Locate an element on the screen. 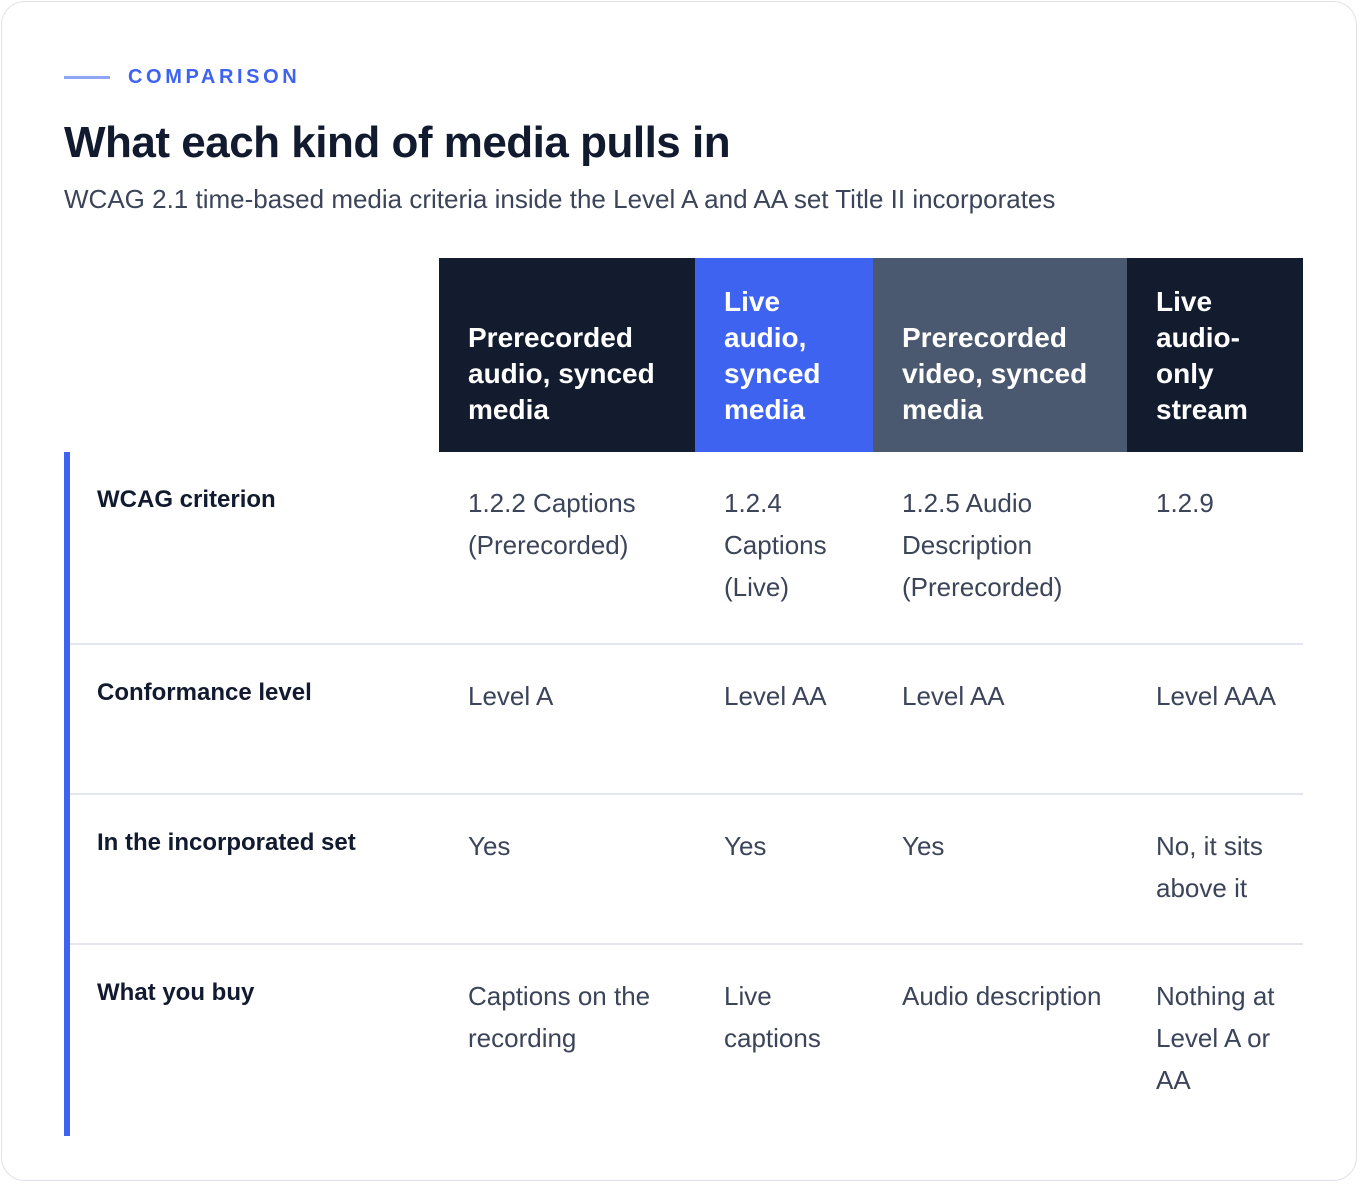 This screenshot has height=1184, width=1360. column-header-prerecorded-audio: Prerecorded audio, synced media is located at coordinates (567, 355).